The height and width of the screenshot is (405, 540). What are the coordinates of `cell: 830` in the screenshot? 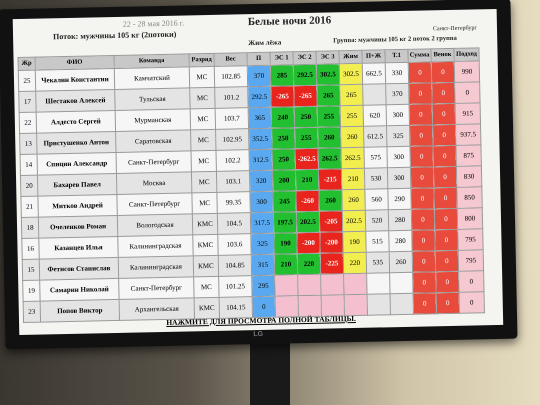 It's located at (469, 176).